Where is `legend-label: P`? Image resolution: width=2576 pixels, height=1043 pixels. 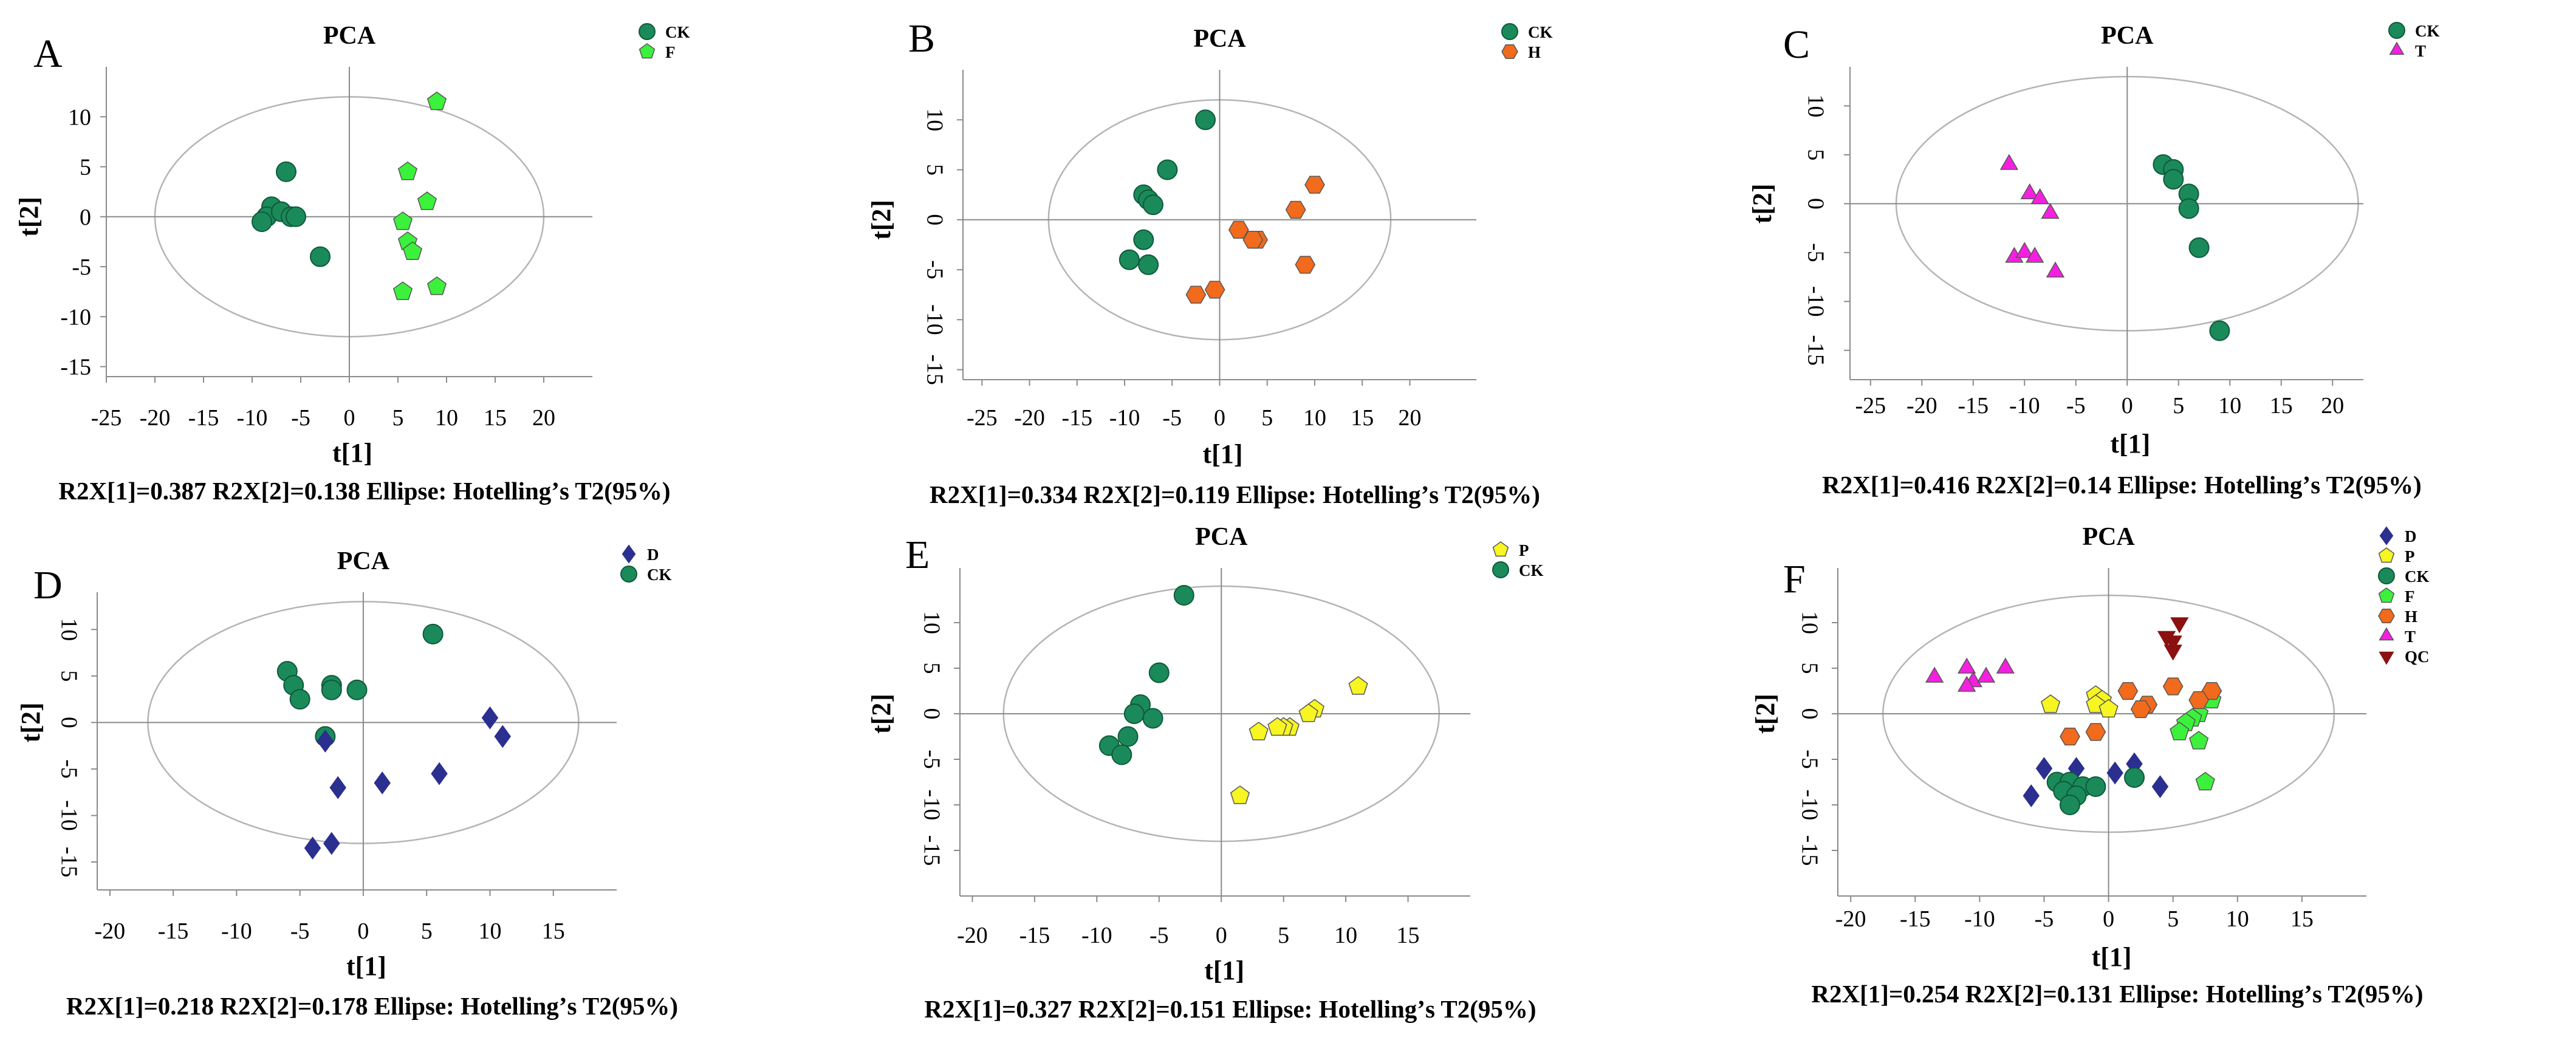
legend-label: P is located at coordinates (2410, 556).